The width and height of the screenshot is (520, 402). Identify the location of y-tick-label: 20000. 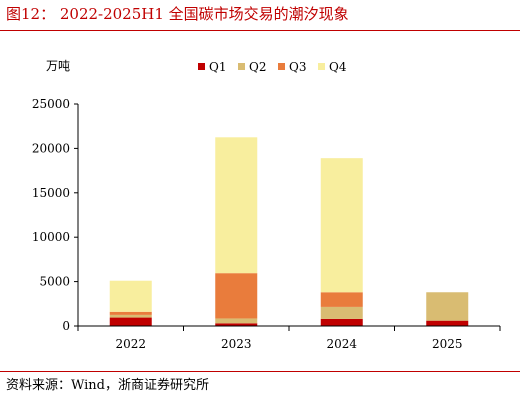
(51, 148).